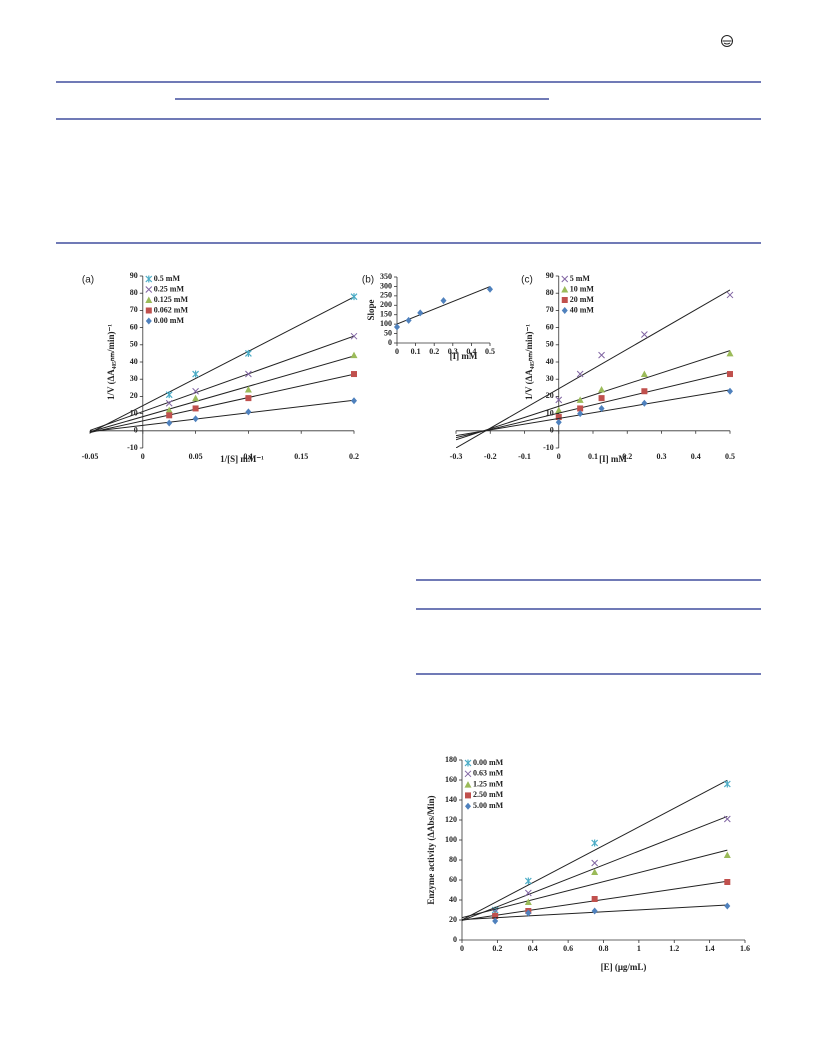 This screenshot has height=1056, width=816. I want to click on x-tick-label: 0.05, so click(196, 456).